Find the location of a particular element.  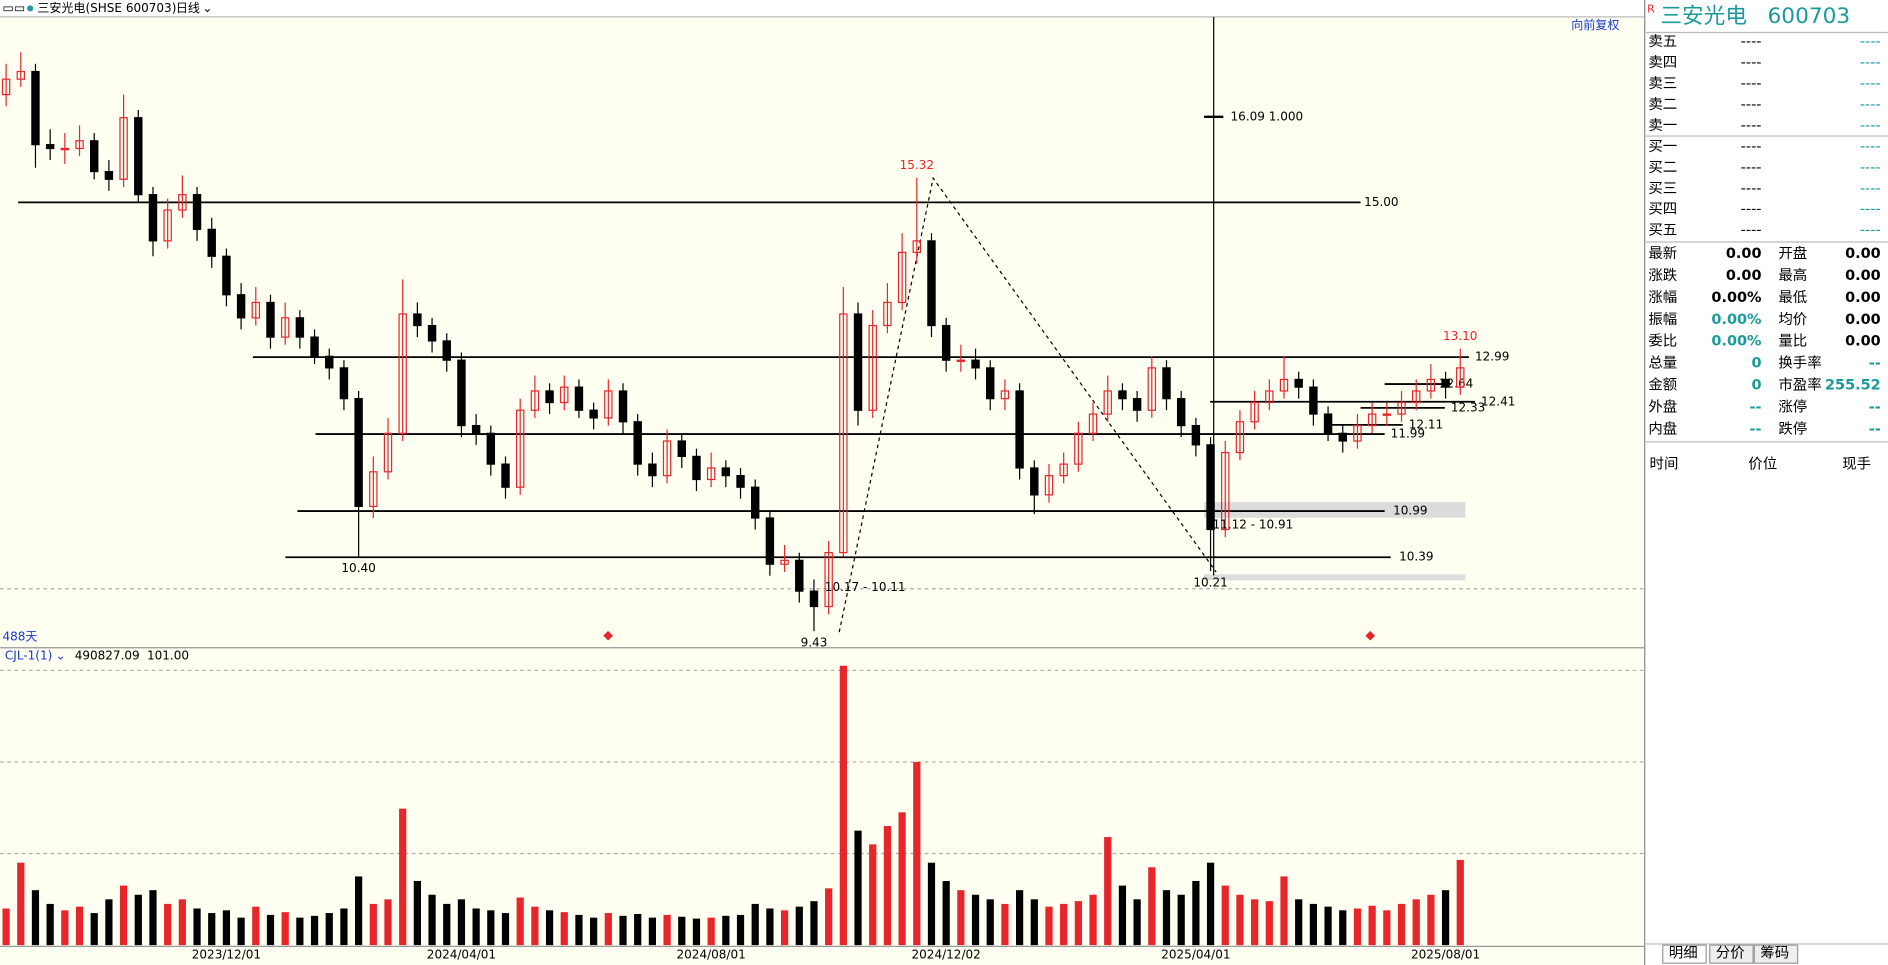

layout-icon: ▭▭ is located at coordinates (13, 8).